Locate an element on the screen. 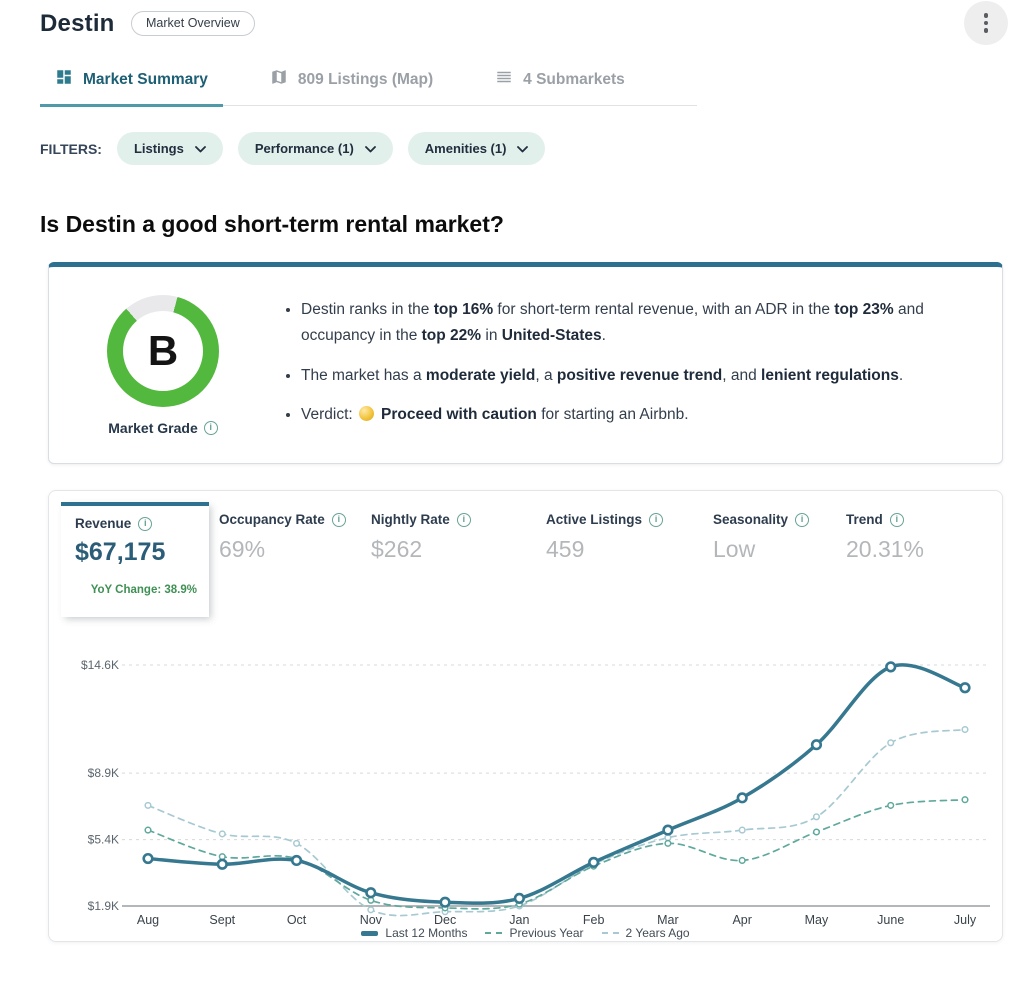 The width and height of the screenshot is (1024, 982). chip-label: Listings is located at coordinates (158, 148).